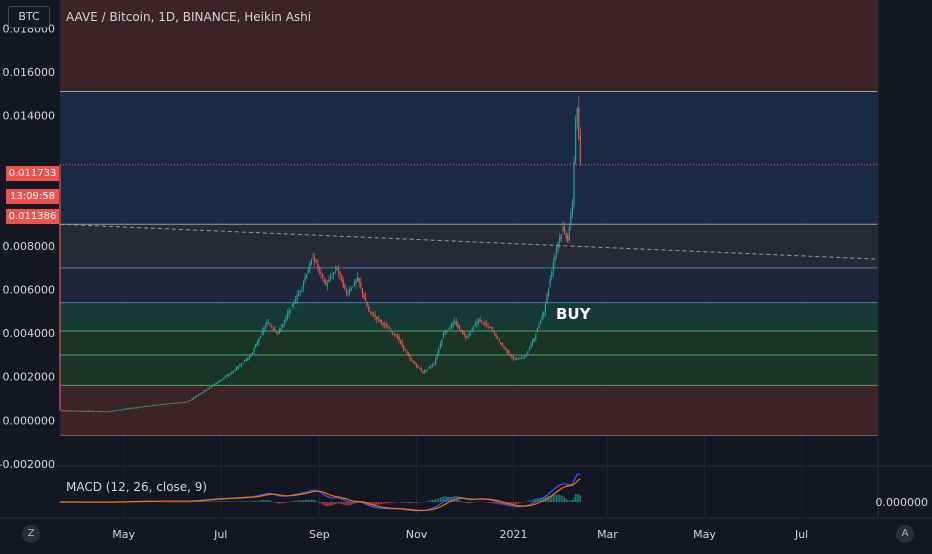 This screenshot has height=554, width=932. What do you see at coordinates (29, 17) in the screenshot?
I see `symbol-button: BTC` at bounding box center [29, 17].